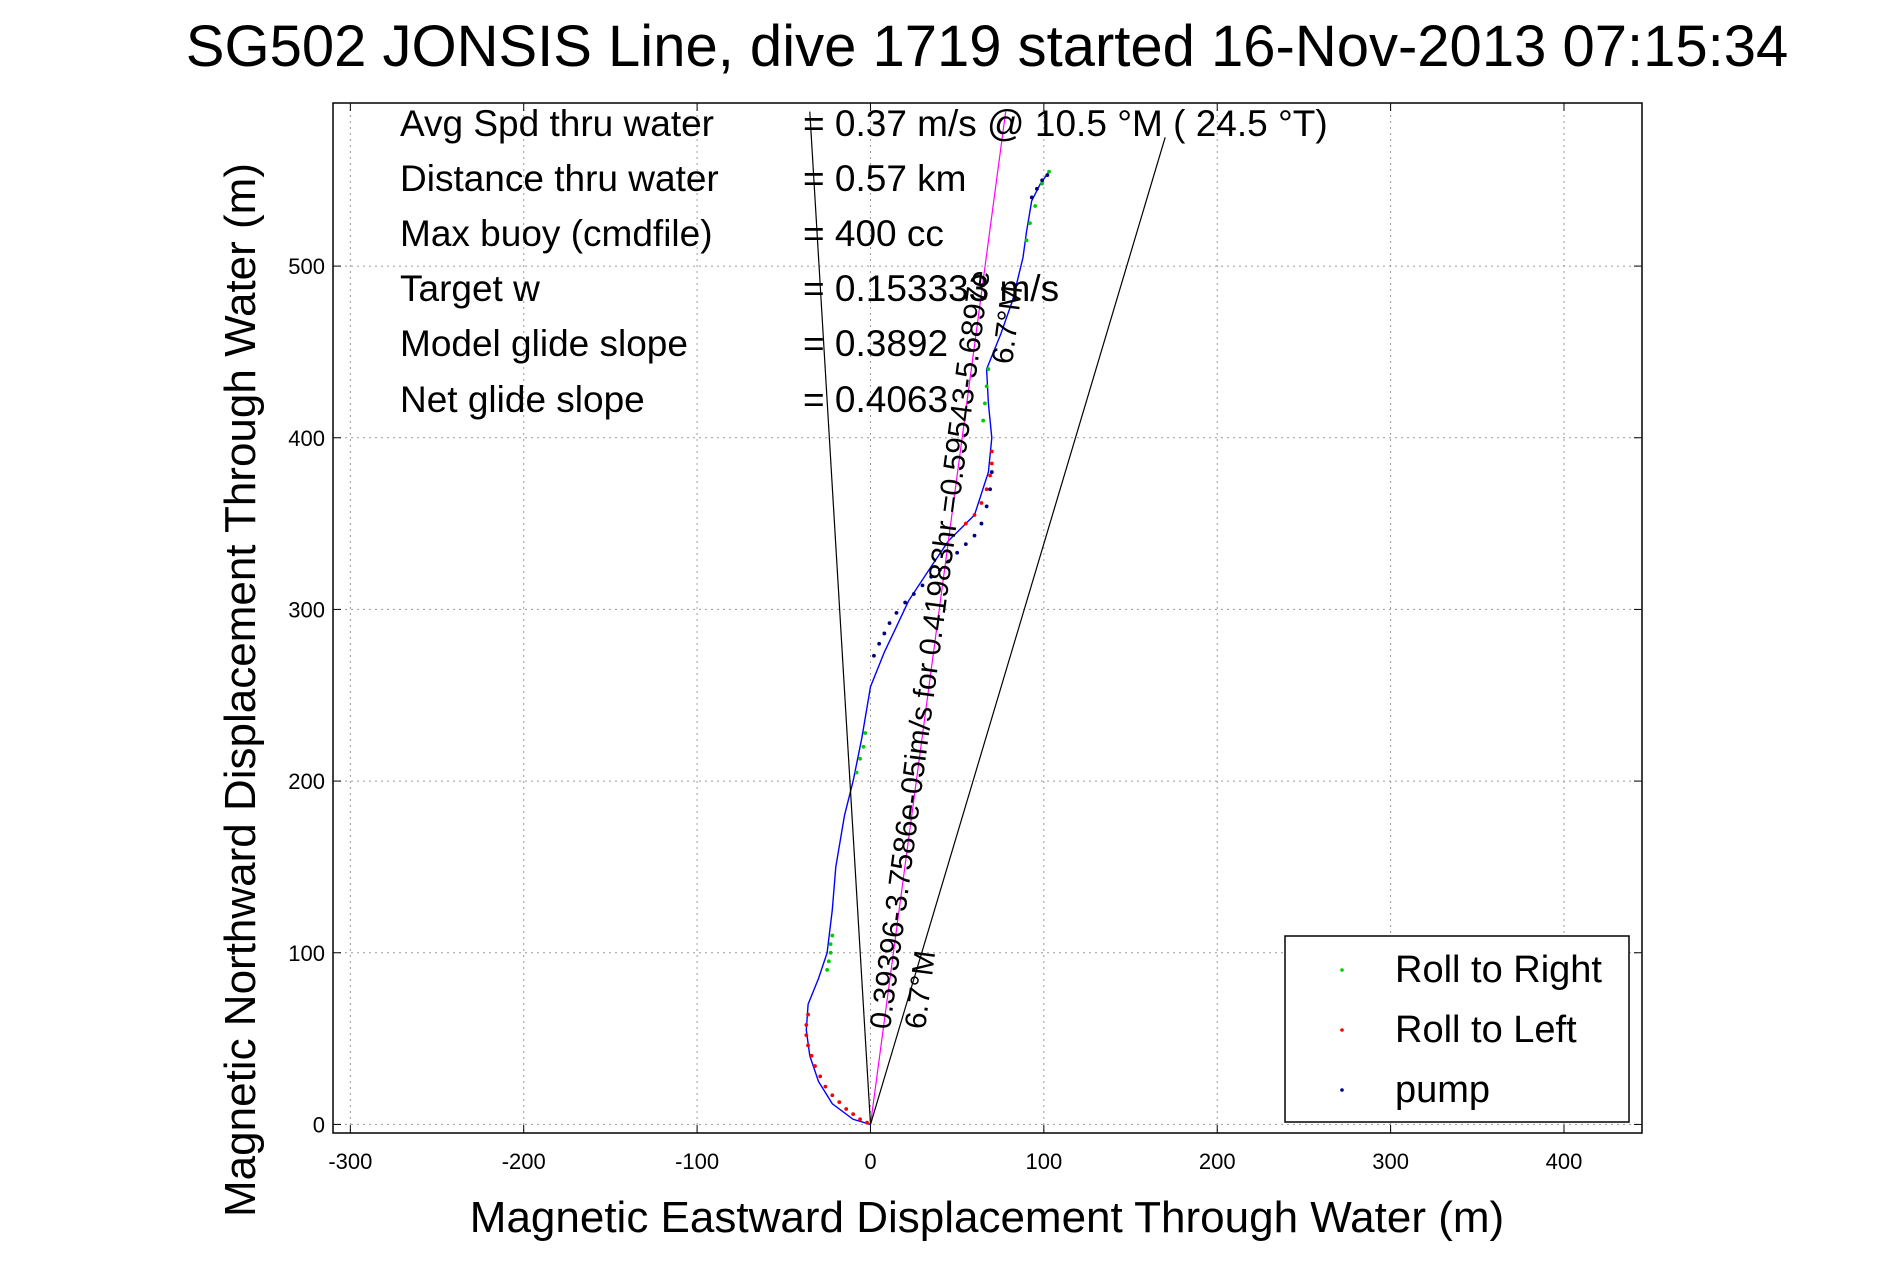 The width and height of the screenshot is (1891, 1262). I want to click on x-tick-label: 300, so click(1390, 1161).